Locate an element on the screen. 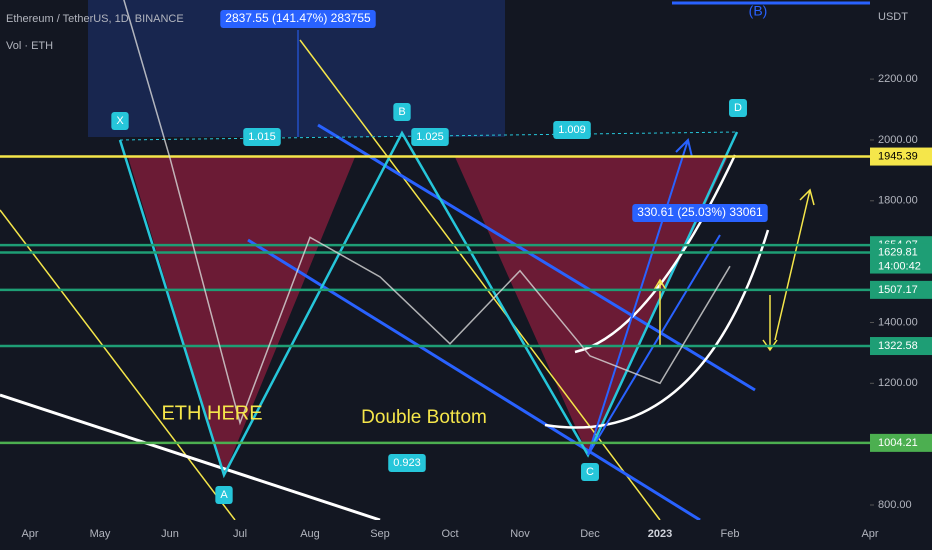 The image size is (932, 550). countdown: 14:00:42 is located at coordinates (899, 266).